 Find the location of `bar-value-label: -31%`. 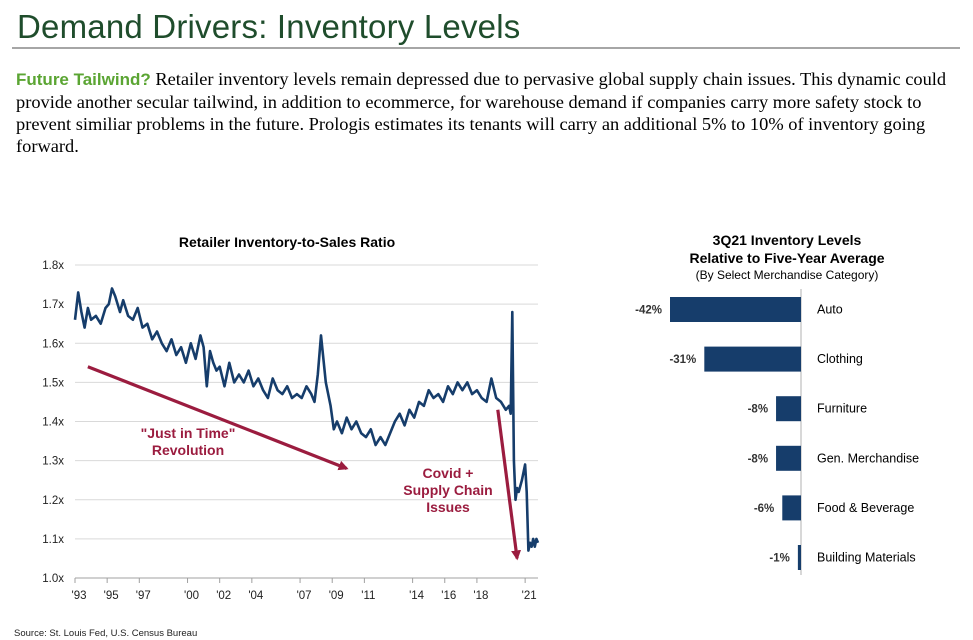

bar-value-label: -31% is located at coordinates (682, 360).